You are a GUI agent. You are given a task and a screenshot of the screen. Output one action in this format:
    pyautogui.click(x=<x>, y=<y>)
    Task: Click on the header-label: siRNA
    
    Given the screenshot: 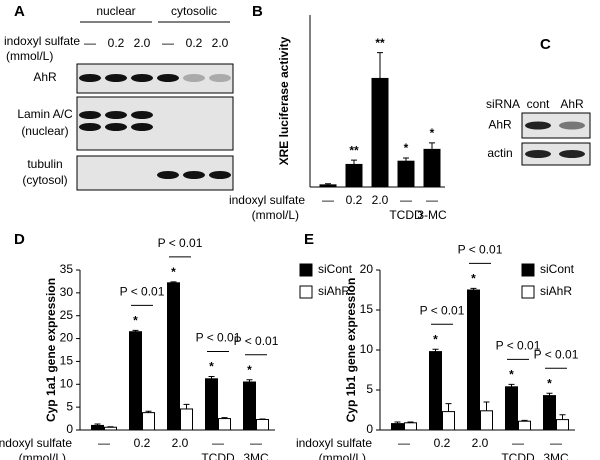 What is the action you would take?
    pyautogui.click(x=503, y=104)
    